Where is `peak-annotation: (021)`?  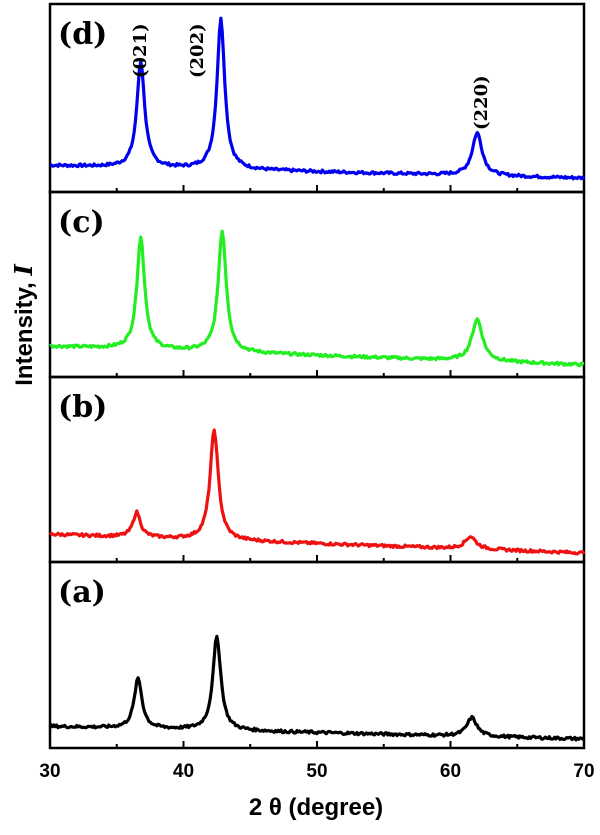 peak-annotation: (021) is located at coordinates (140, 50).